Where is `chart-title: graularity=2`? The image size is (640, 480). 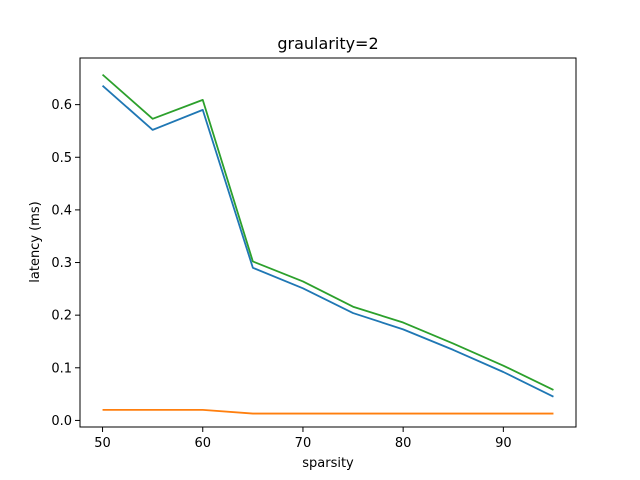
chart-title: graularity=2 is located at coordinates (327, 43).